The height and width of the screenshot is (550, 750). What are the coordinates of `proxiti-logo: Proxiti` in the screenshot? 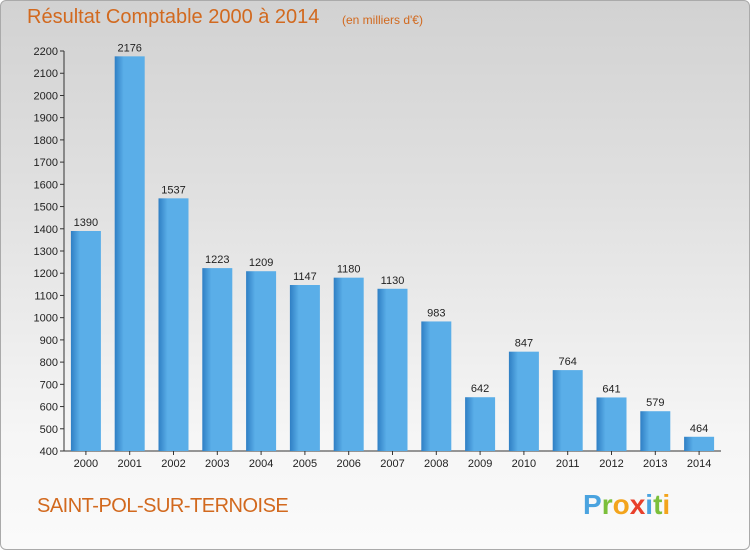 It's located at (626, 505).